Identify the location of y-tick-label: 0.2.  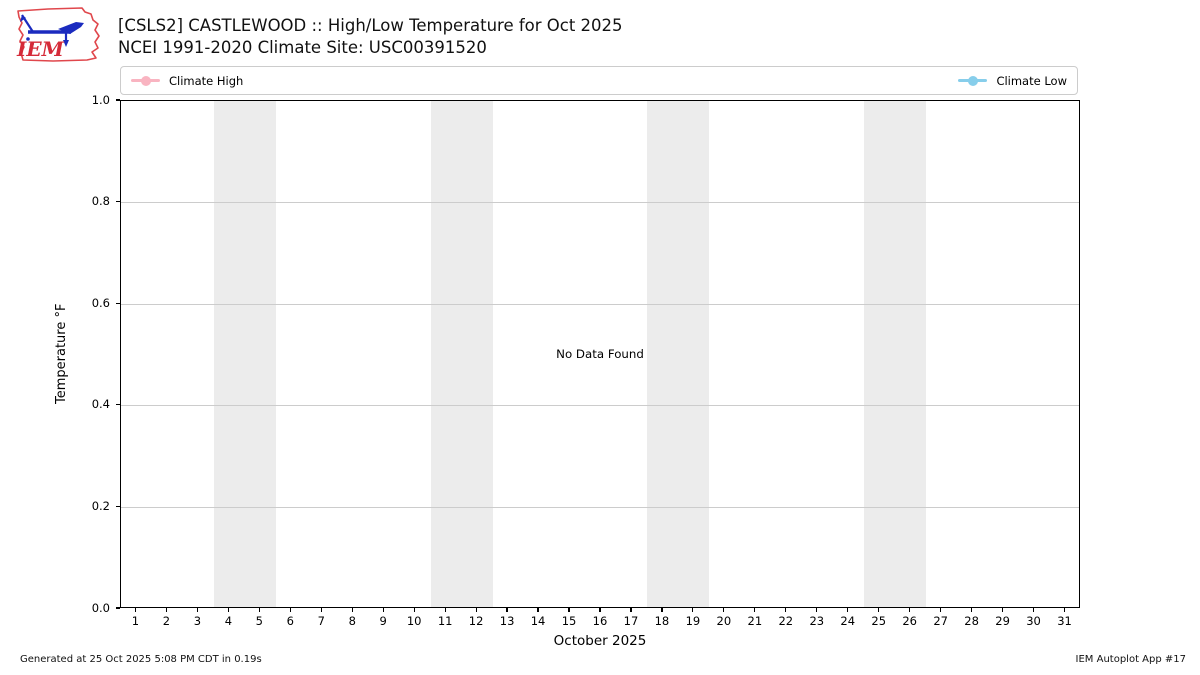
(100, 505).